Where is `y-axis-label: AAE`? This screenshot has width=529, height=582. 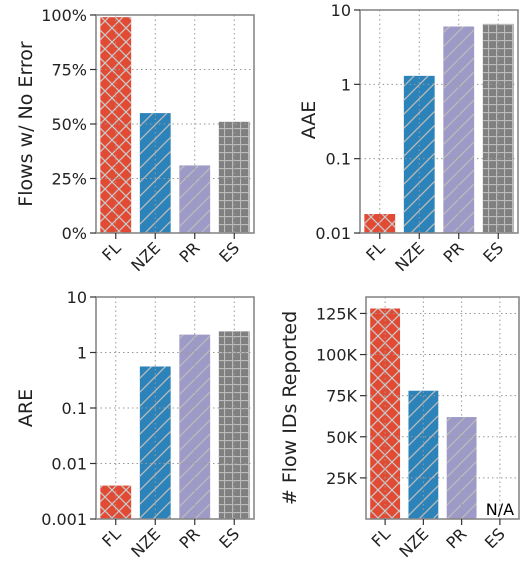
y-axis-label: AAE is located at coordinates (309, 120).